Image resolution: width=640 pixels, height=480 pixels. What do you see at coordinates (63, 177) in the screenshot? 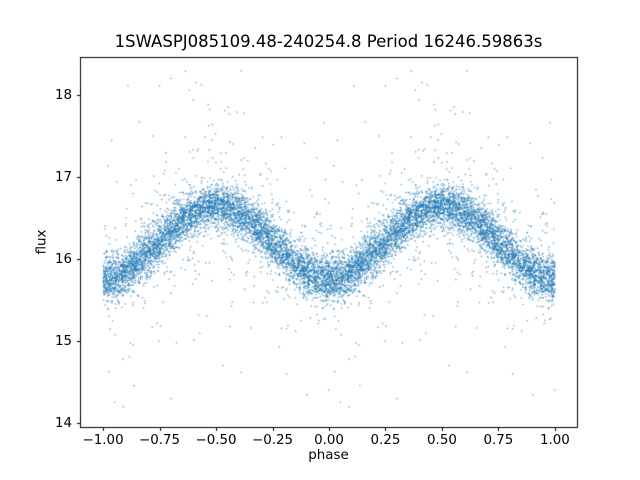
I see `y-tick-label: 17` at bounding box center [63, 177].